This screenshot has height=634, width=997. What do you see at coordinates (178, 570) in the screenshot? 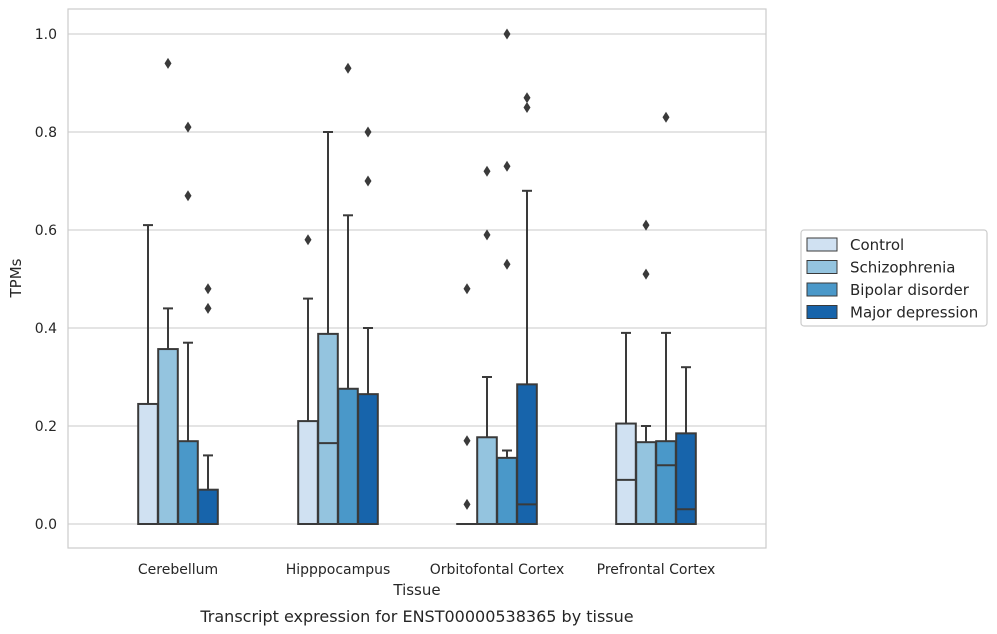
I see `x-tick-label: Cerebellum` at bounding box center [178, 570].